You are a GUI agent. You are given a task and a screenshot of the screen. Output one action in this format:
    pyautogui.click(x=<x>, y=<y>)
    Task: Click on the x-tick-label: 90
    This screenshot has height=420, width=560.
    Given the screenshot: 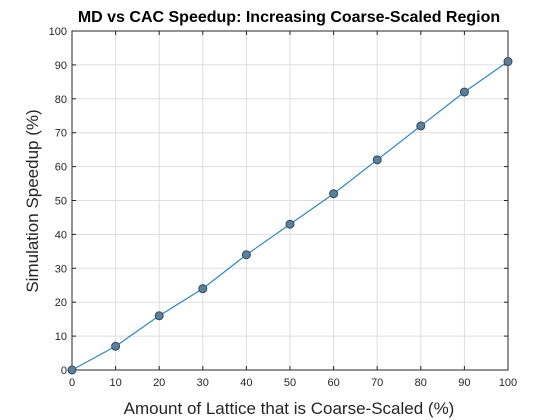 What is the action you would take?
    pyautogui.click(x=464, y=383)
    